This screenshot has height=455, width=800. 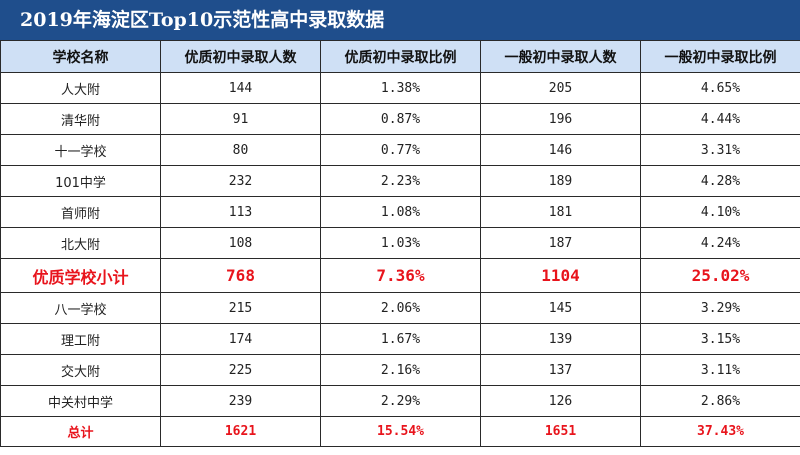 I want to click on table-row: 清华附 91 0.87% 196 4.44%, so click(x=400, y=119).